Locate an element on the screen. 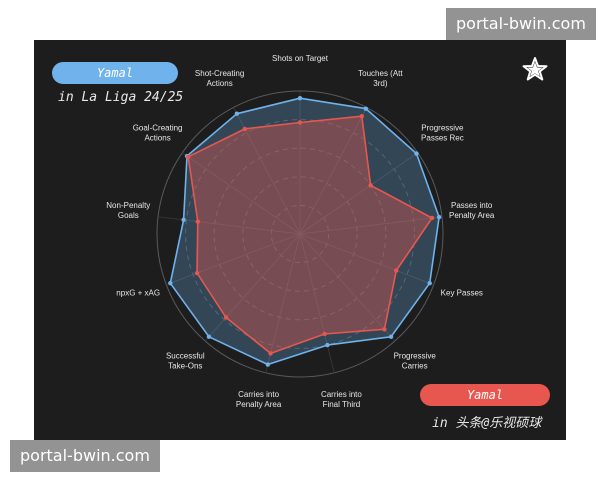 Image resolution: width=600 pixels, height=480 pixels. legend-red-subtitle: in 头条@乐视硕球 is located at coordinates (487, 423).